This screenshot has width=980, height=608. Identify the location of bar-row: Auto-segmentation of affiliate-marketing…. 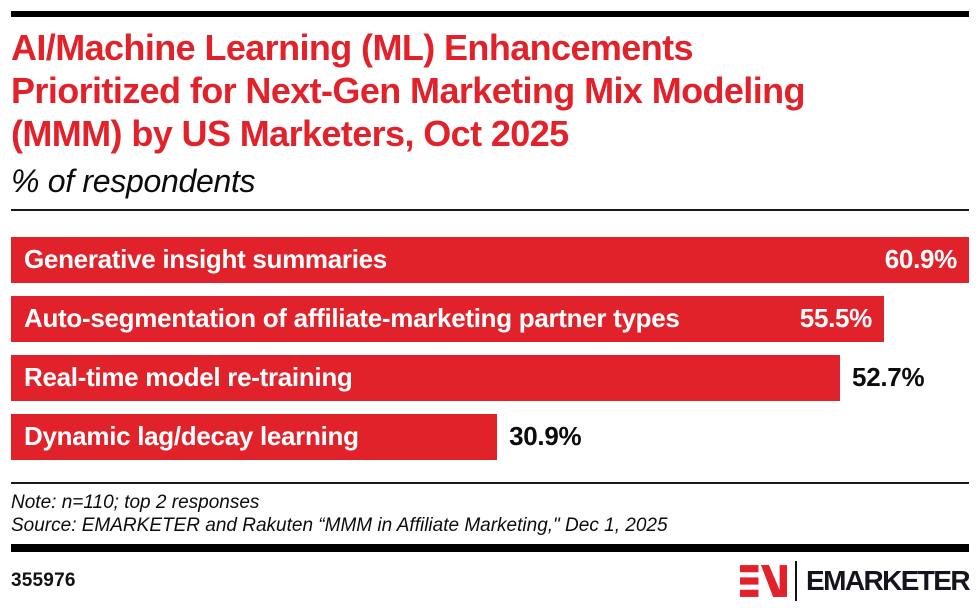
(490, 318).